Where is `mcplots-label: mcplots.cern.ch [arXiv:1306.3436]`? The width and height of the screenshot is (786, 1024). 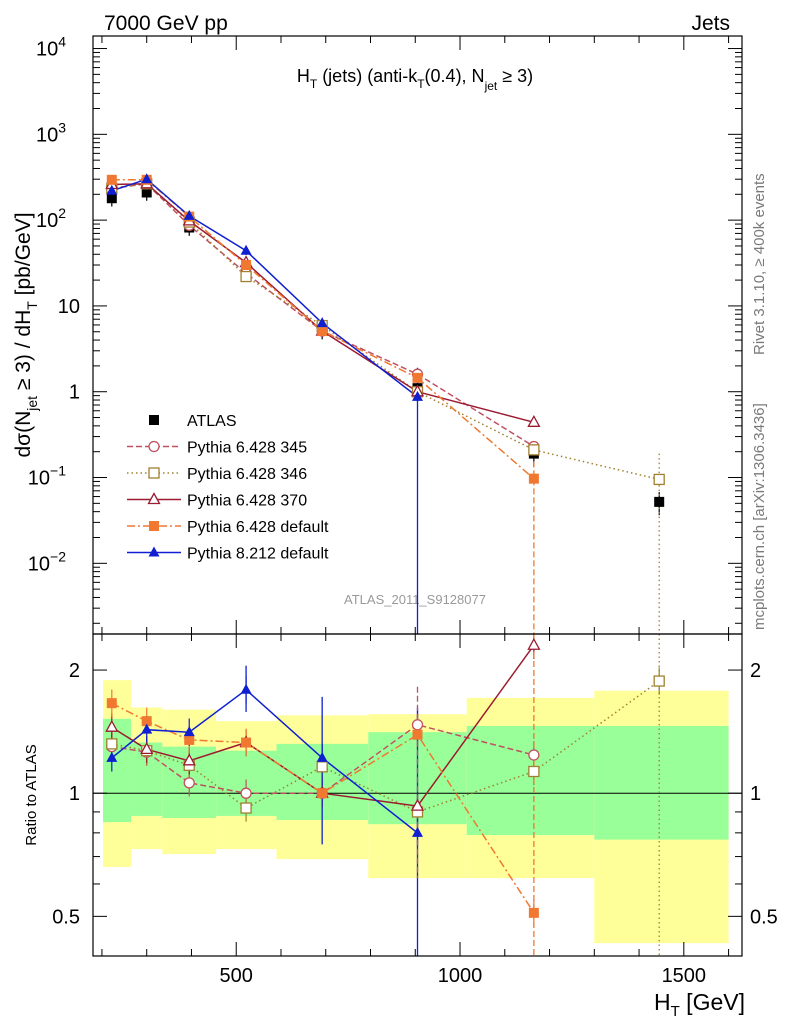
mcplots-label: mcplots.cern.ch [arXiv:1306.3436] is located at coordinates (759, 516).